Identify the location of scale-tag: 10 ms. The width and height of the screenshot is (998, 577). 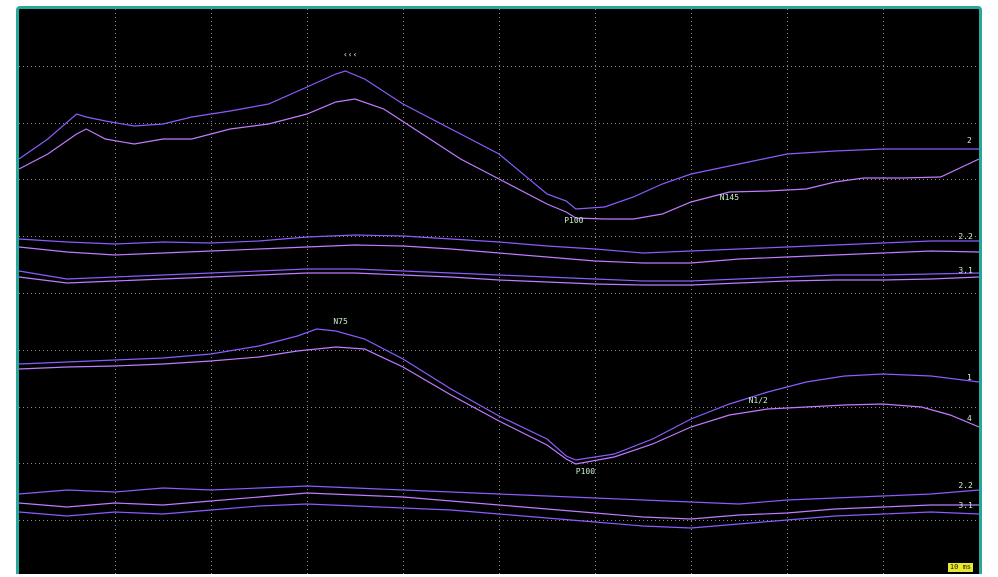
(960, 567).